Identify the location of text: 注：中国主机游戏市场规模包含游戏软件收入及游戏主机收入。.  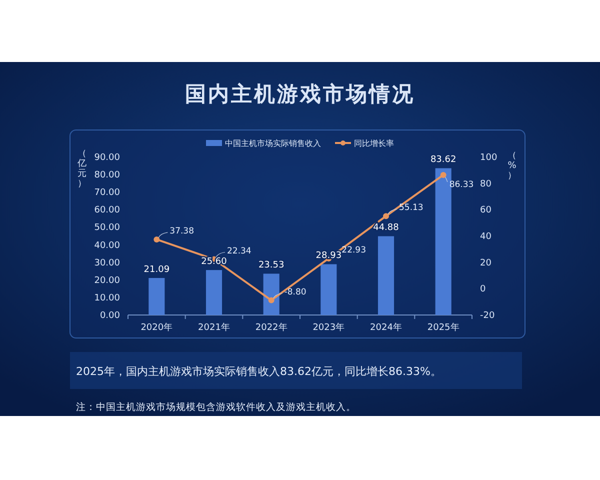
(216, 407).